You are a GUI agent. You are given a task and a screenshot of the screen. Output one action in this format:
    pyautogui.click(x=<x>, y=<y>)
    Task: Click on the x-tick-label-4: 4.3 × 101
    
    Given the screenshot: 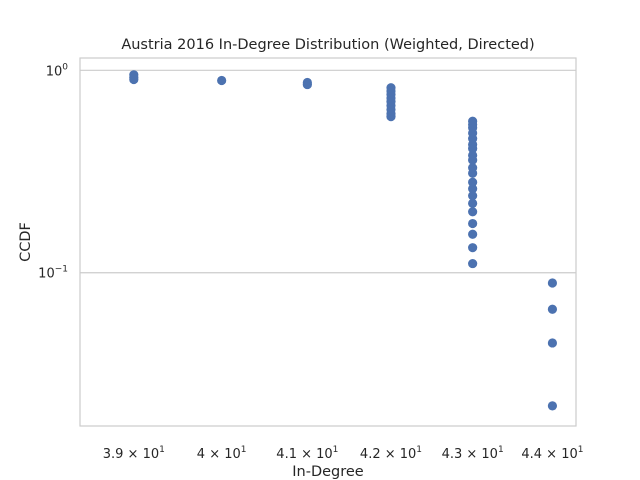 What is the action you would take?
    pyautogui.click(x=473, y=453)
    